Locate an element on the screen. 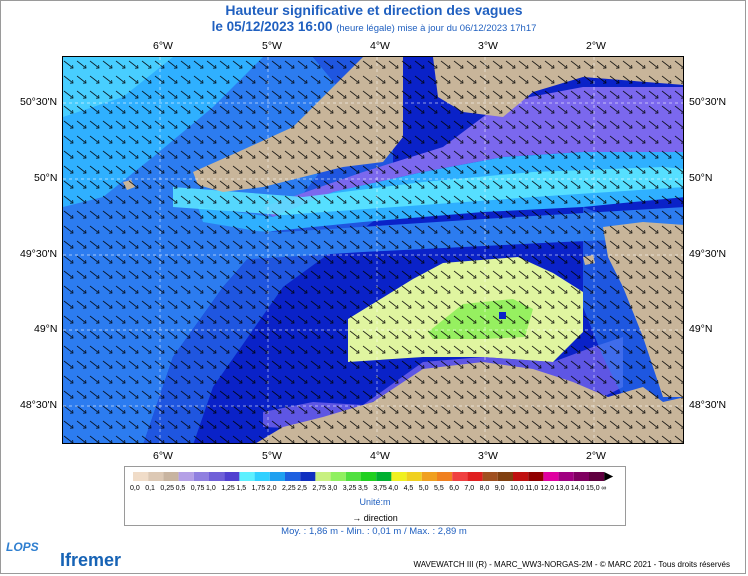 The image size is (748, 576). lon-label-top: 3°W is located at coordinates (488, 46).